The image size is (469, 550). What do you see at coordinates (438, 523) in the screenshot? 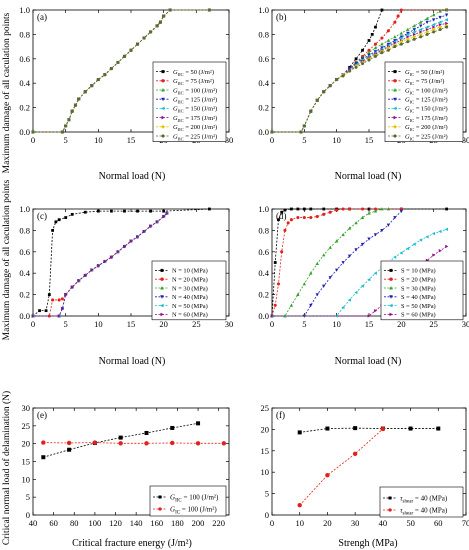
I see `x-tick-label: 60` at bounding box center [438, 523].